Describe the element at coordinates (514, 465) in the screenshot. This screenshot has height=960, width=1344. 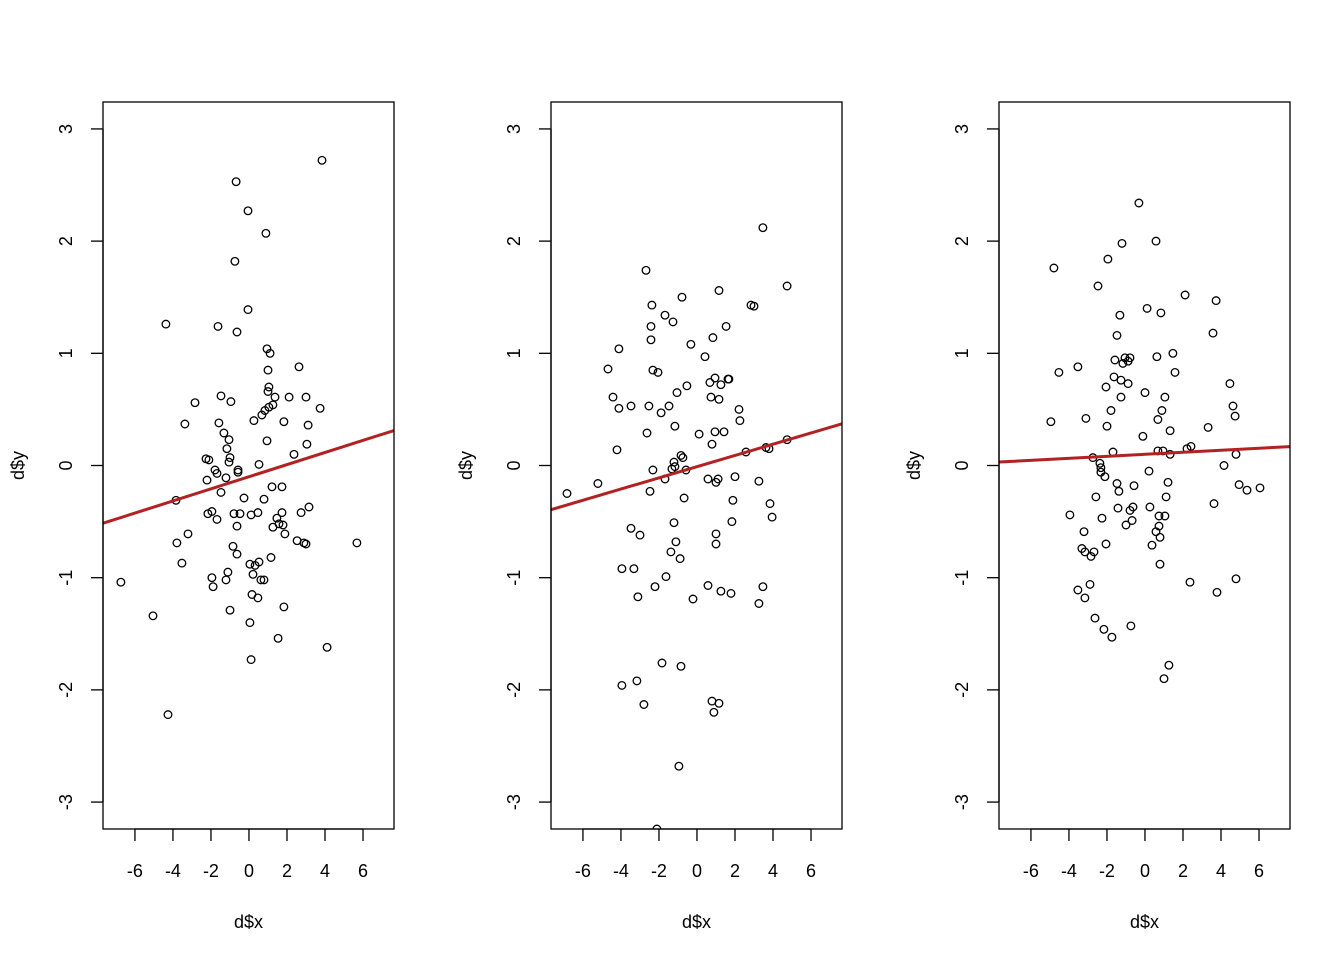
I see `y-tick-label: 0` at that location.